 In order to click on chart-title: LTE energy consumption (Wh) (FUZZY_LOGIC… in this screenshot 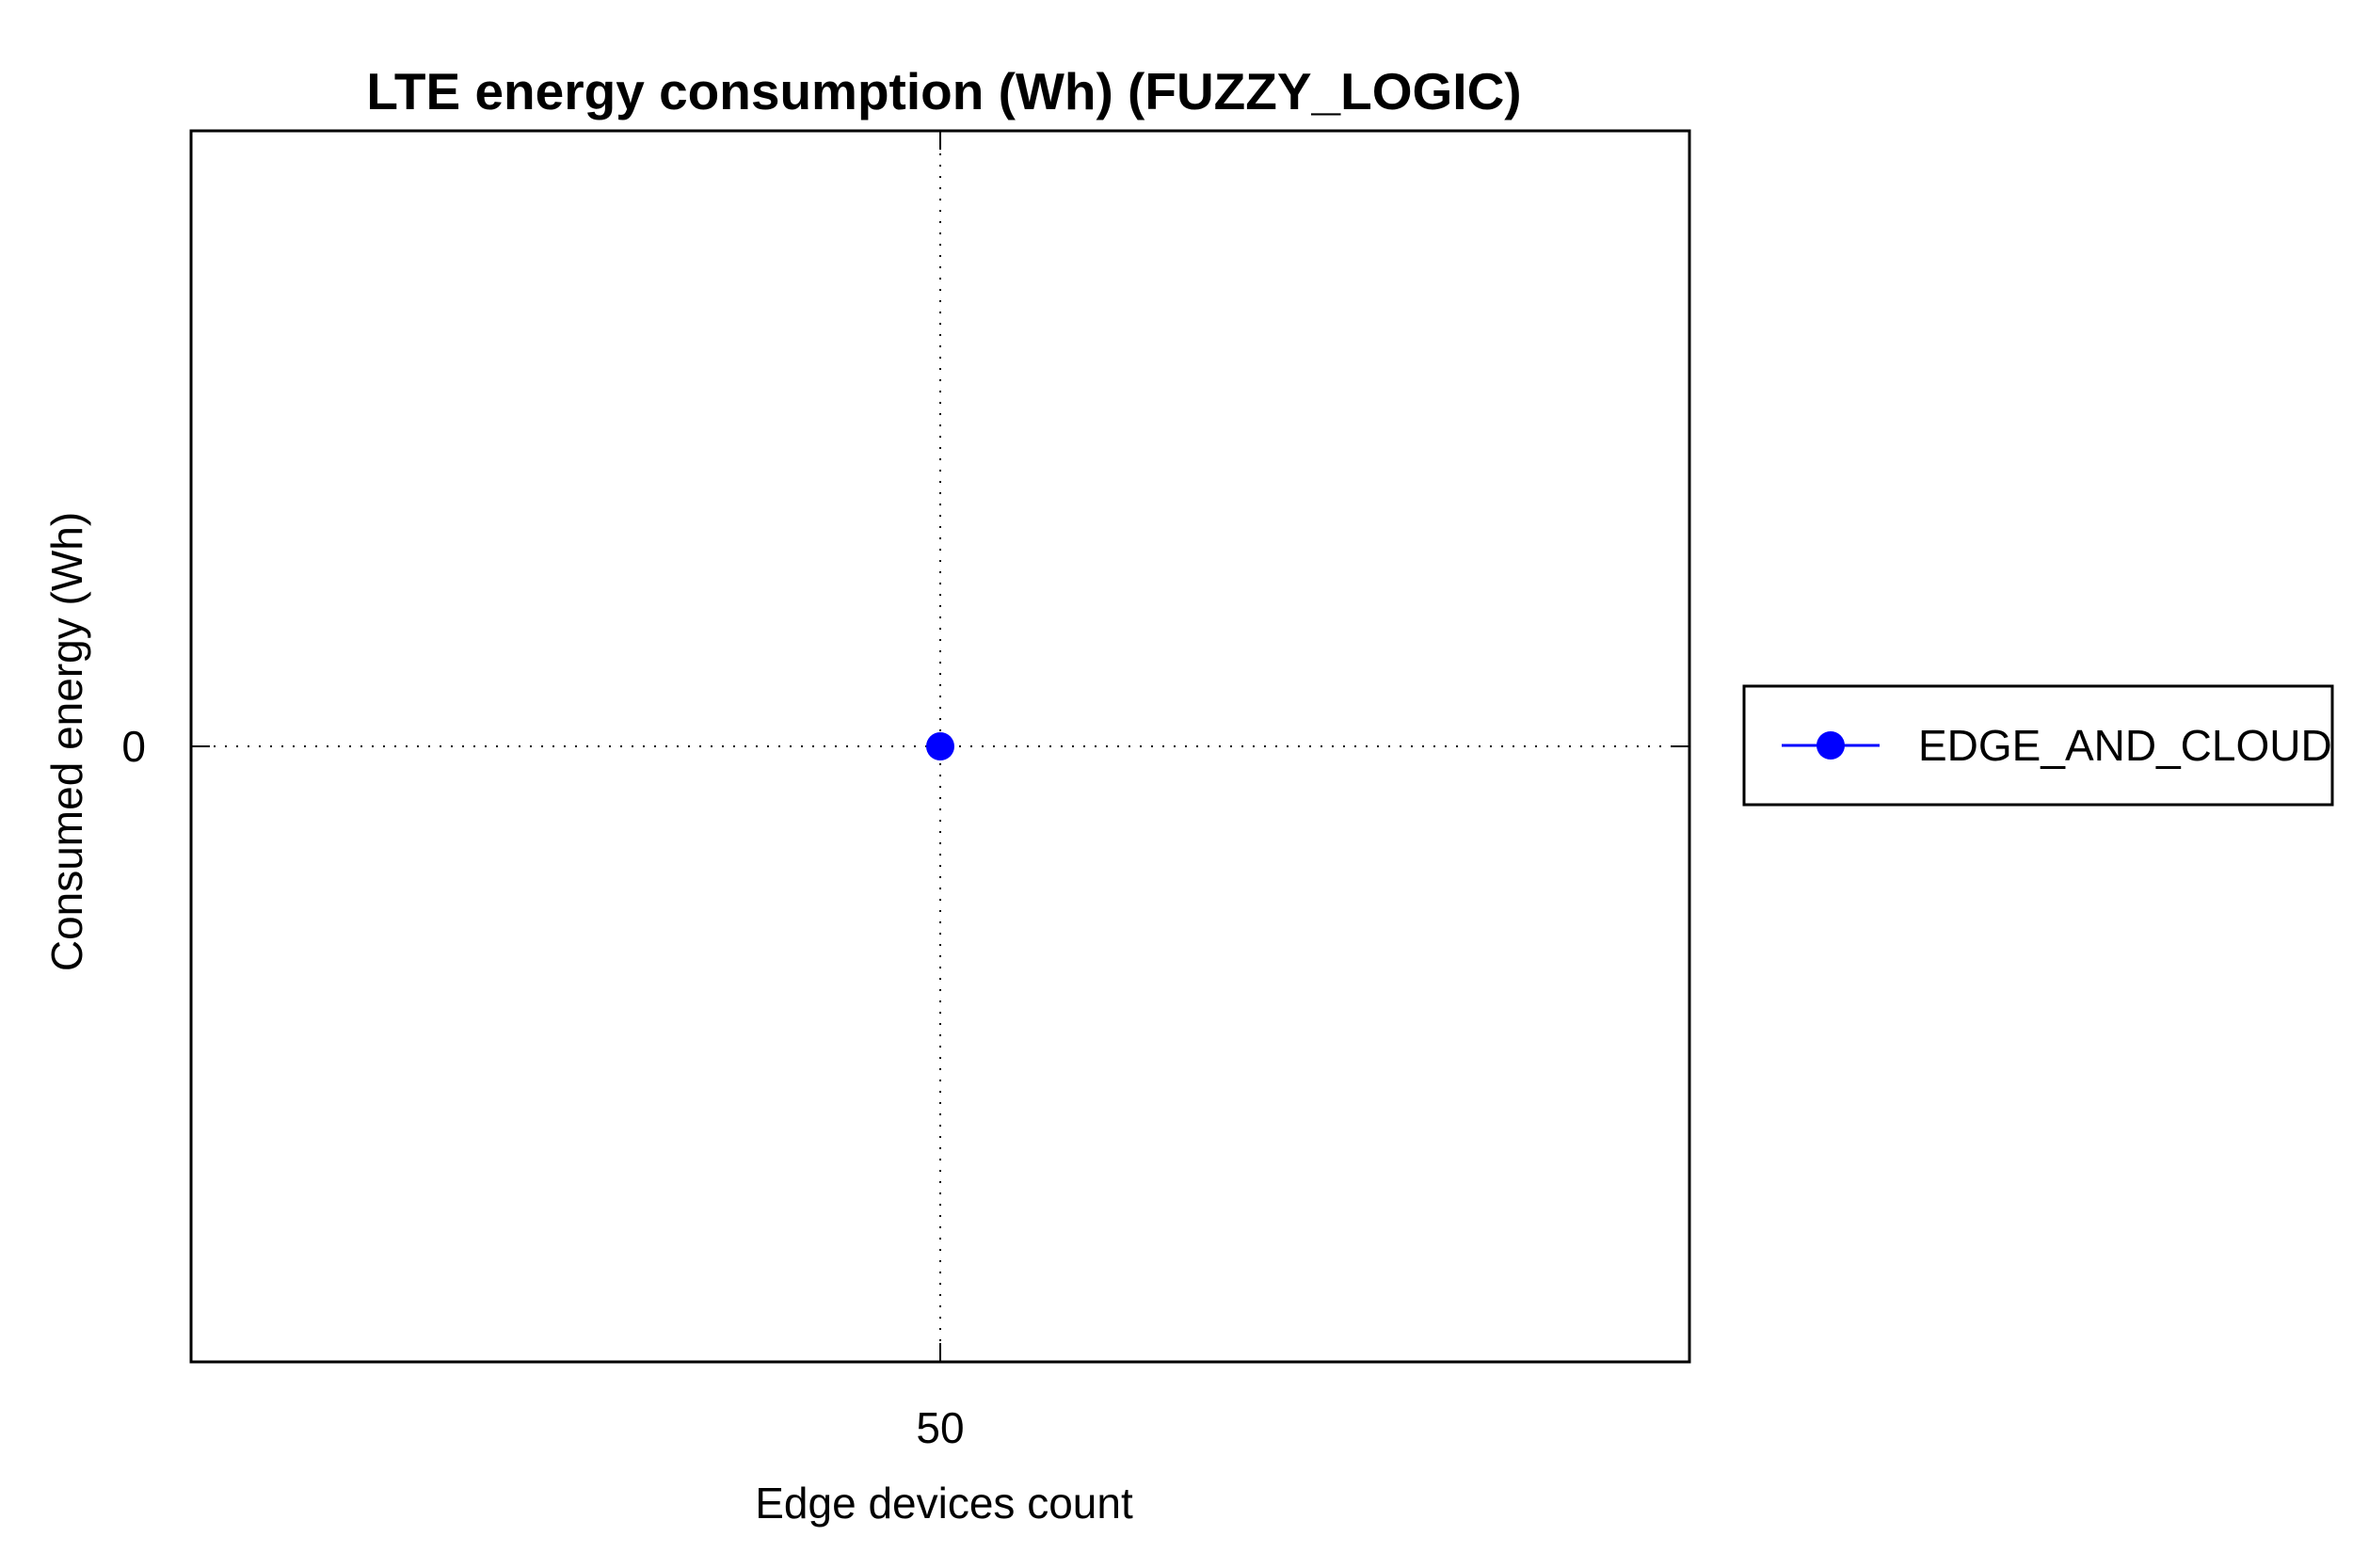, I will do `click(943, 91)`.